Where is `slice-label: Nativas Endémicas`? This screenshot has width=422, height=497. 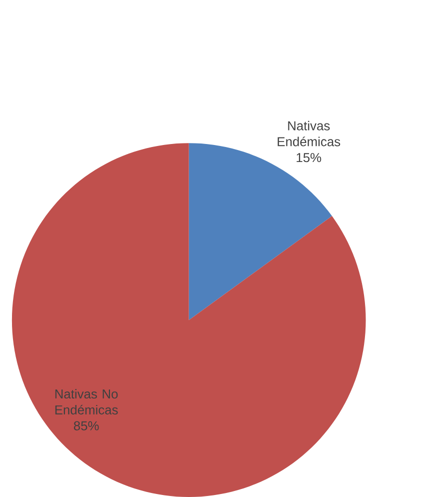
slice-label: Nativas Endémicas is located at coordinates (309, 133).